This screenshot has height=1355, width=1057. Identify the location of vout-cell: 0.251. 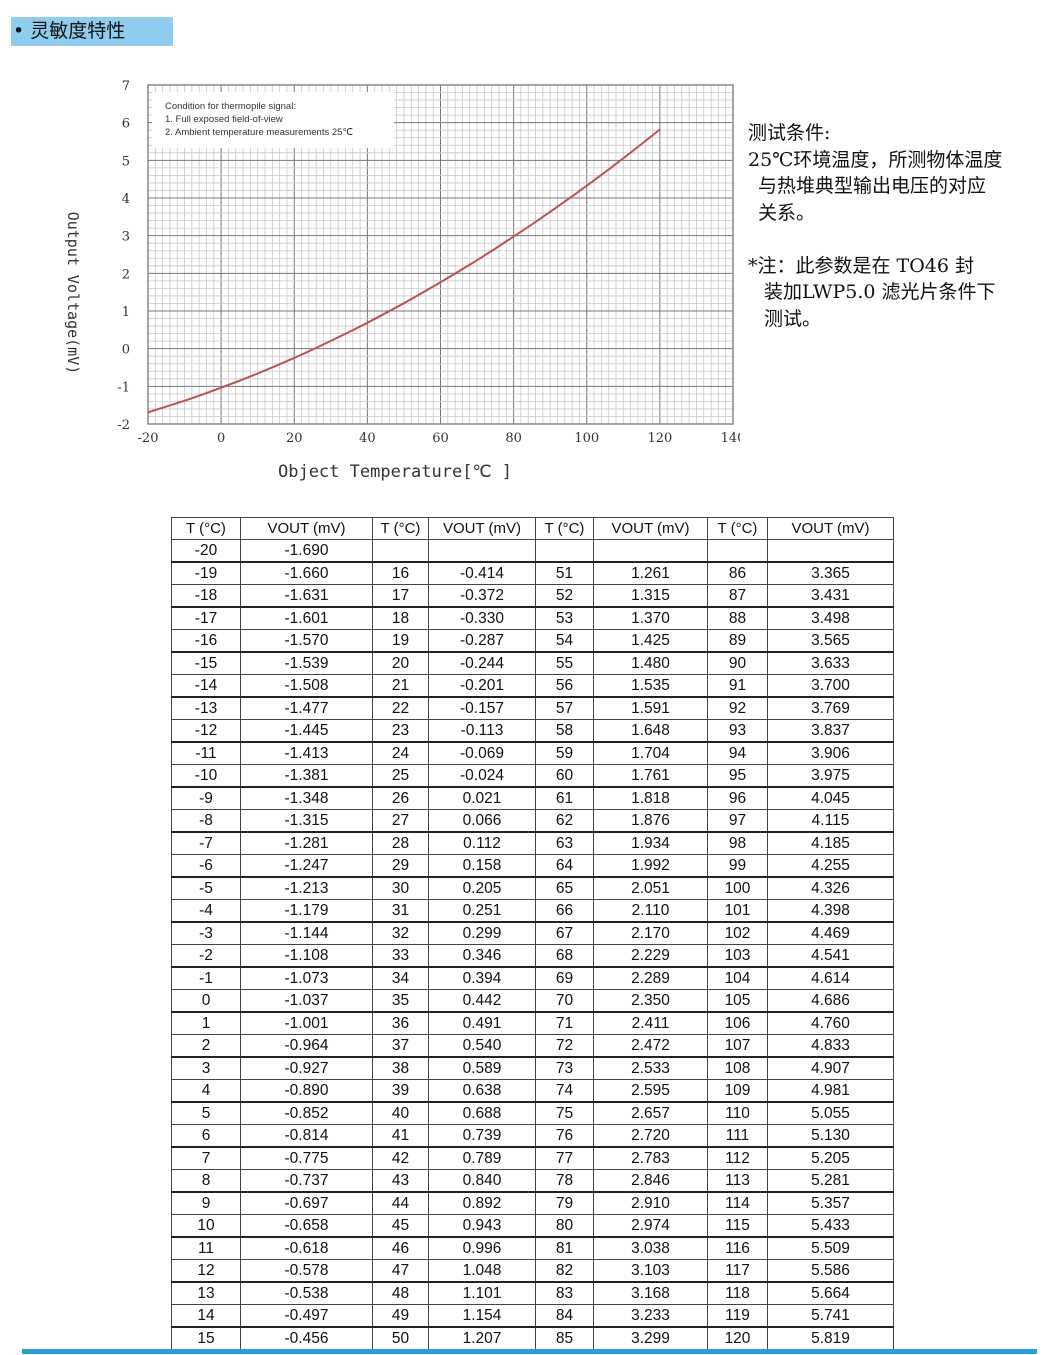
(482, 911).